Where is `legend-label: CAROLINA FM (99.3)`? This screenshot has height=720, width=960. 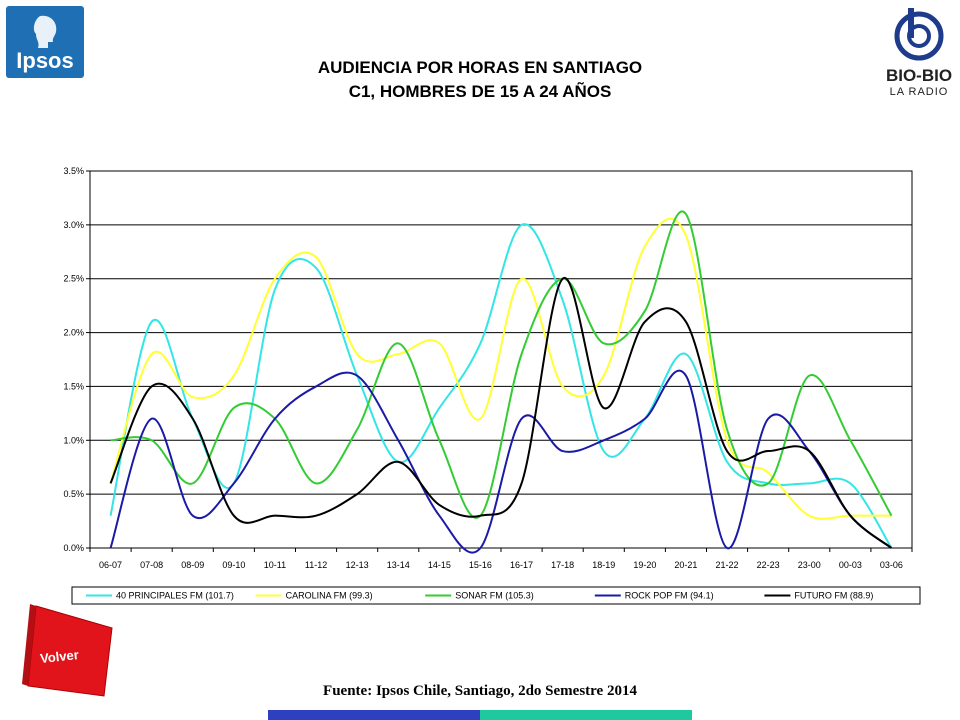 legend-label: CAROLINA FM (99.3) is located at coordinates (329, 596).